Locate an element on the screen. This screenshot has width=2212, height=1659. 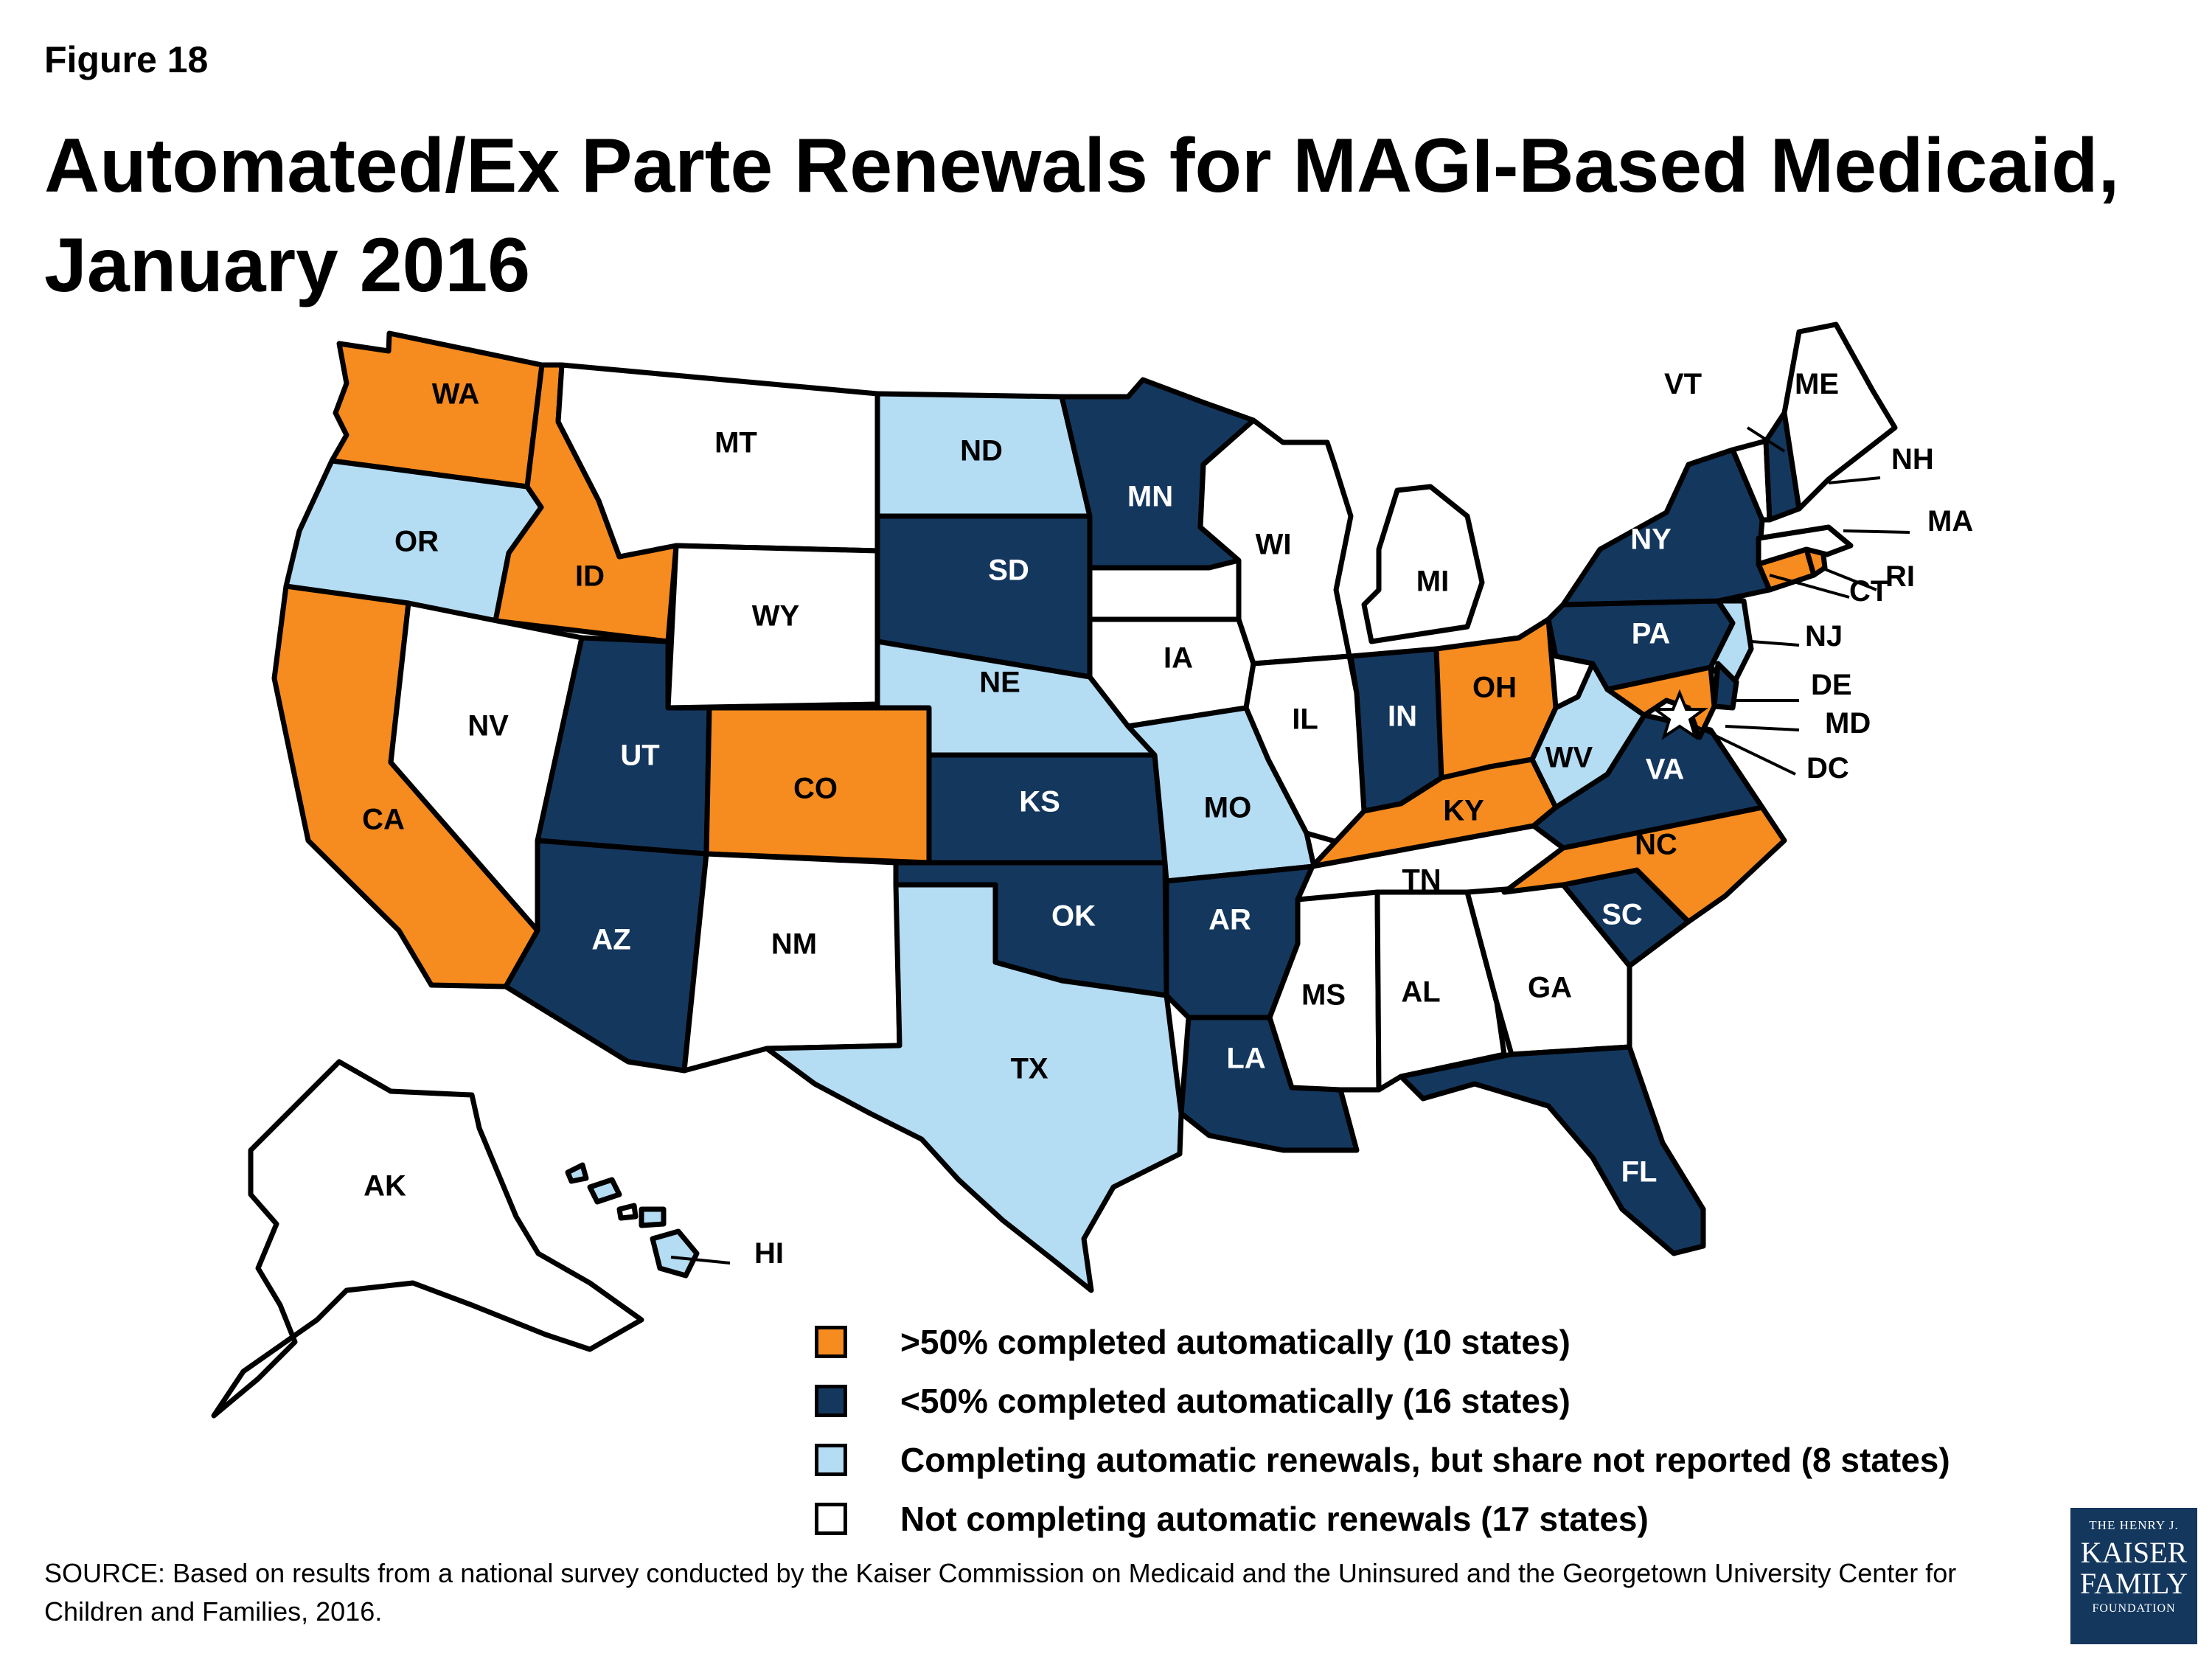
state-tx is located at coordinates (974, 1087).